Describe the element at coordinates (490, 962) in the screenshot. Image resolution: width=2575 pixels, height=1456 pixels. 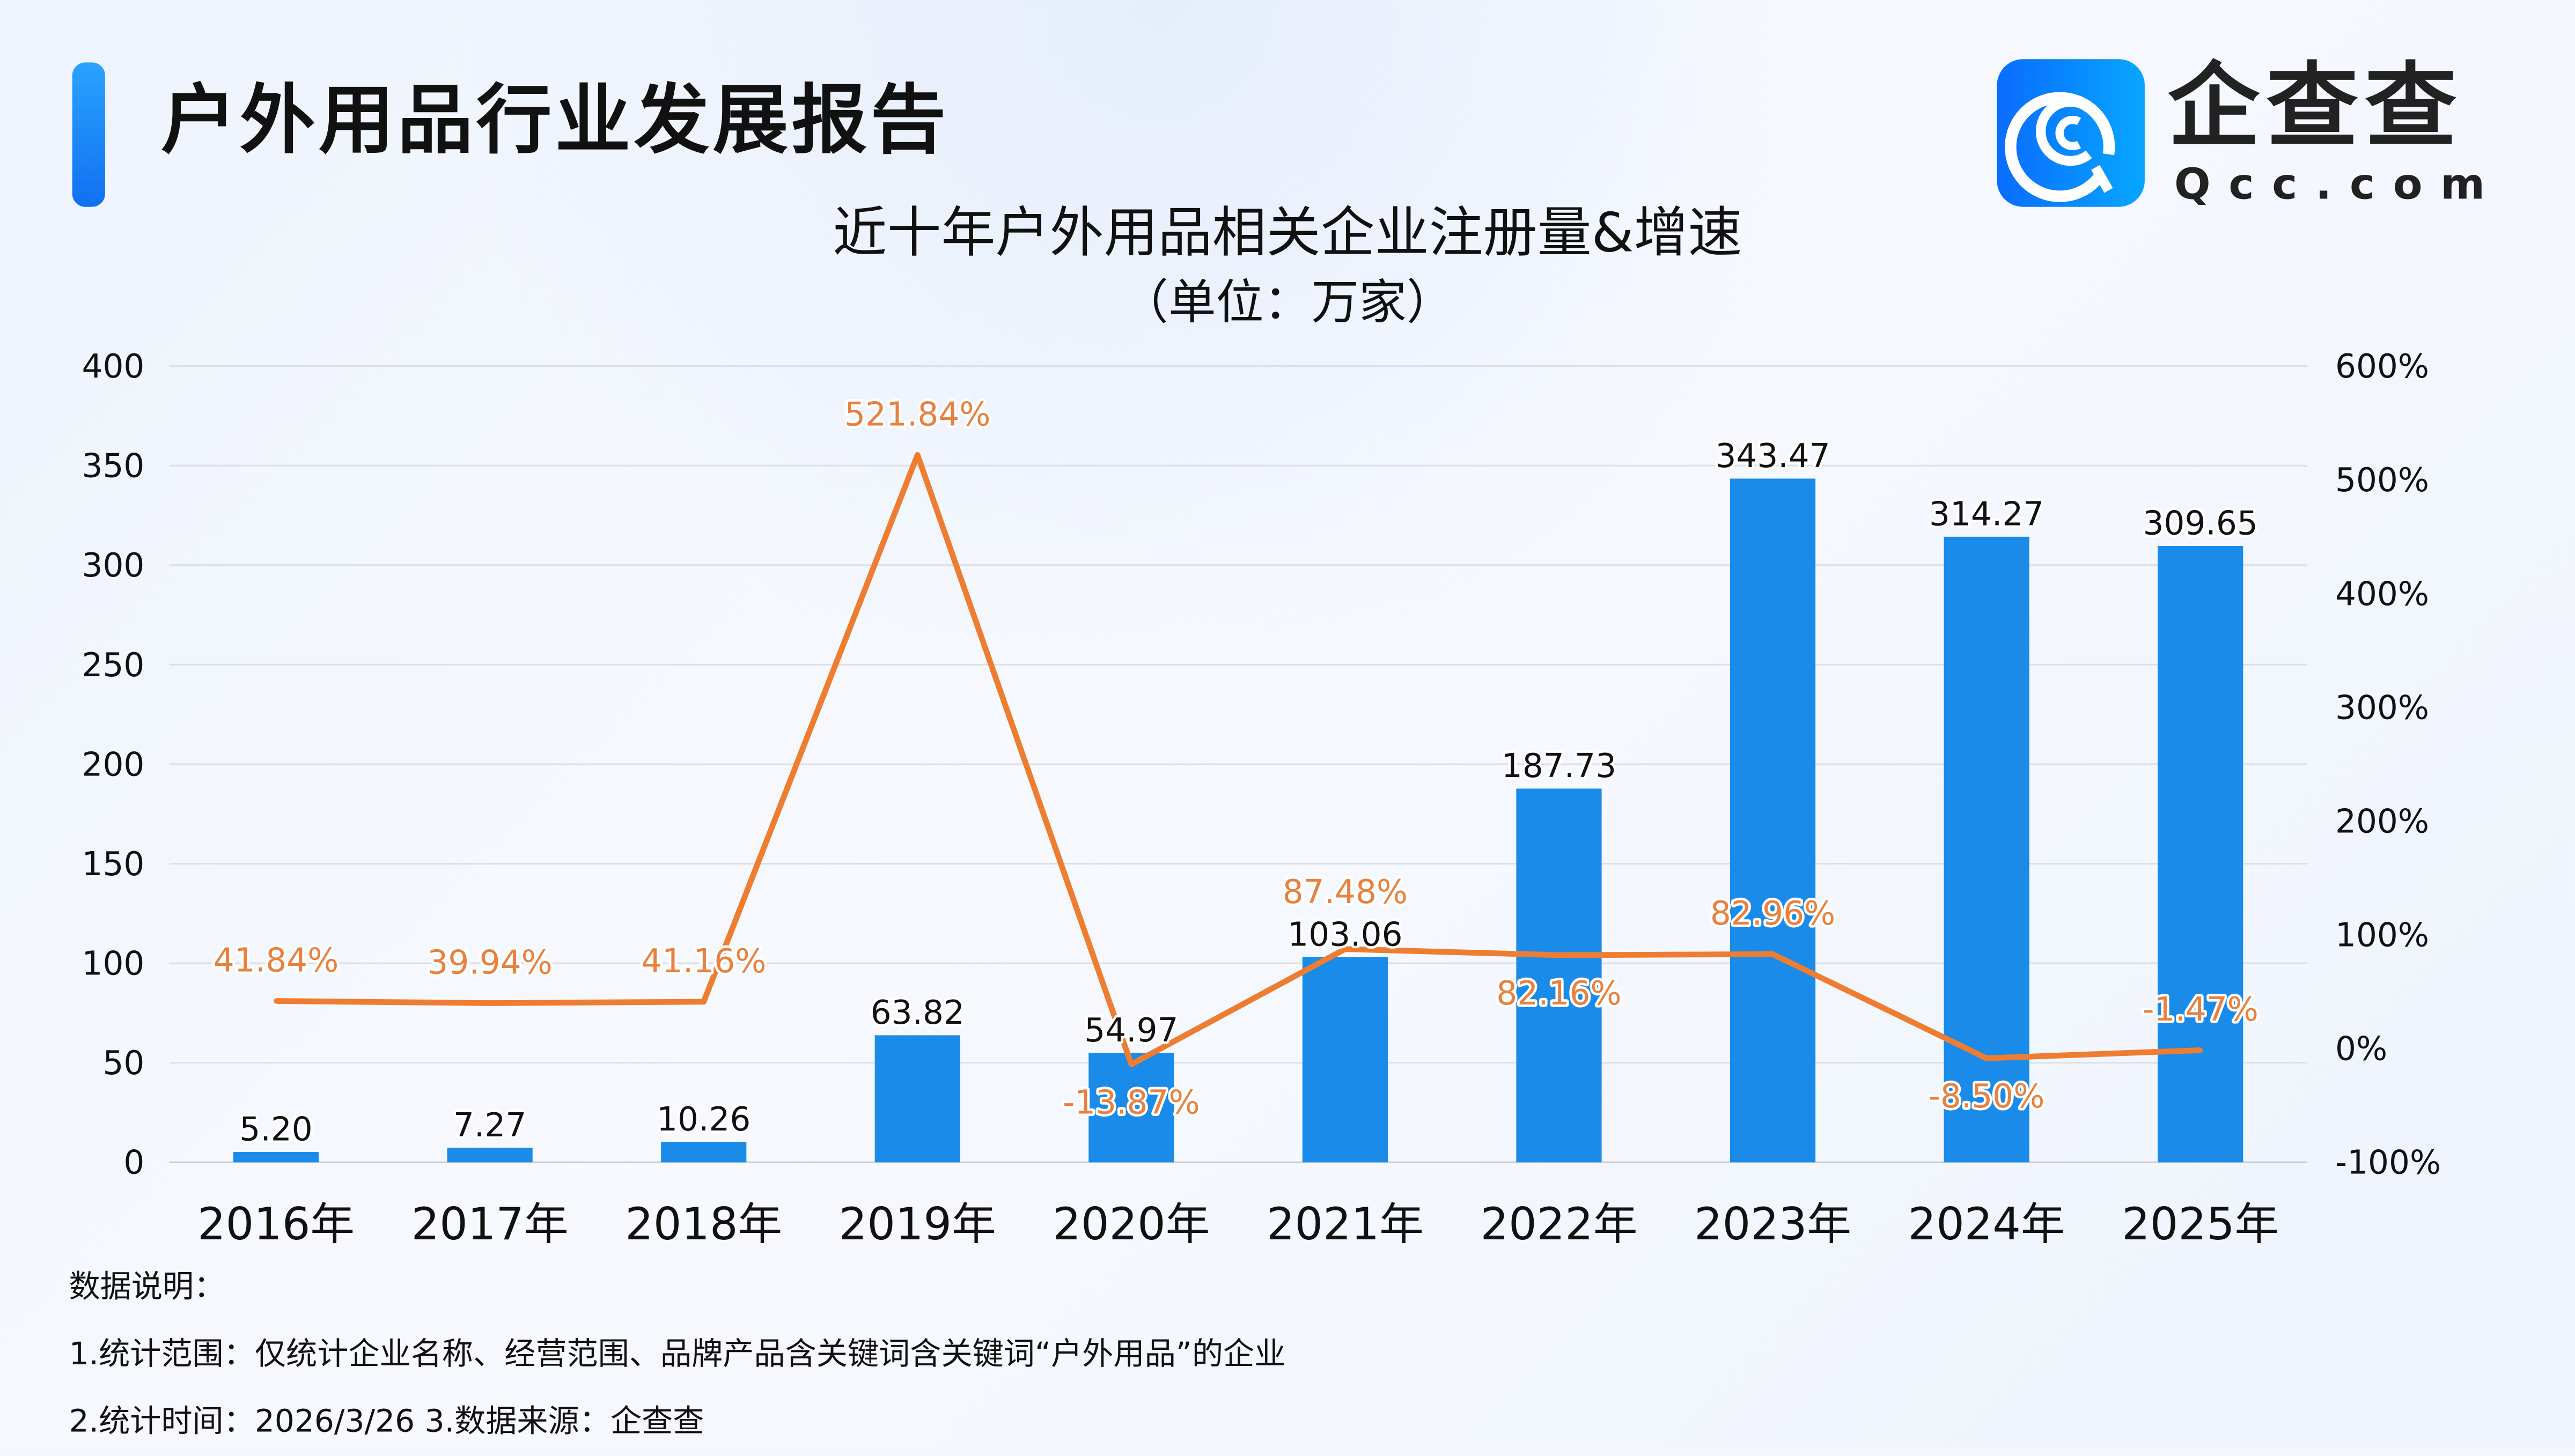
I see `growth-value-label: 39.94%` at that location.